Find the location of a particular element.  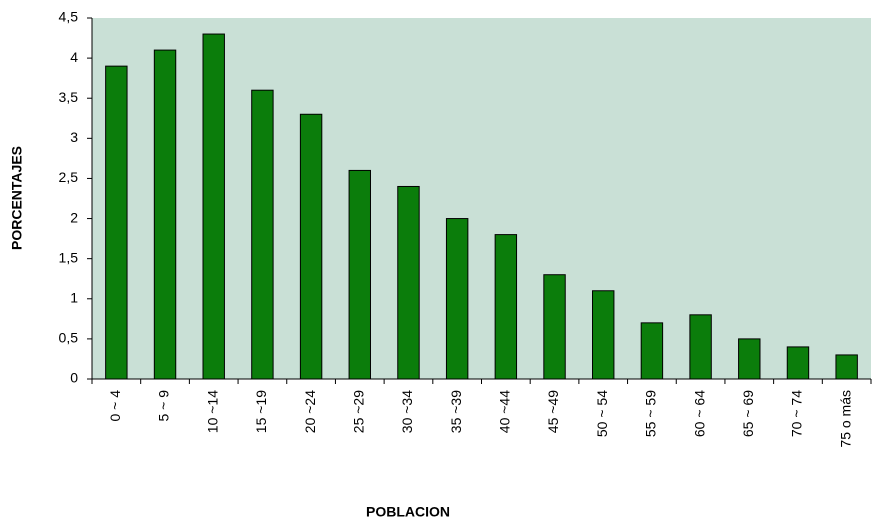

x-tick-label: 10 ~14 is located at coordinates (212, 411).